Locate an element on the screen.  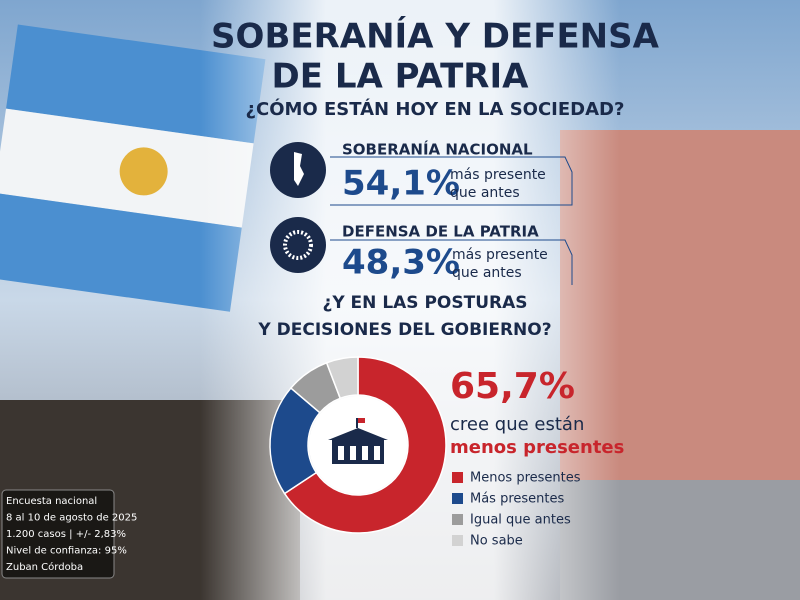
footnote-line: Nivel de confianza: 95% is located at coordinates (66, 551).